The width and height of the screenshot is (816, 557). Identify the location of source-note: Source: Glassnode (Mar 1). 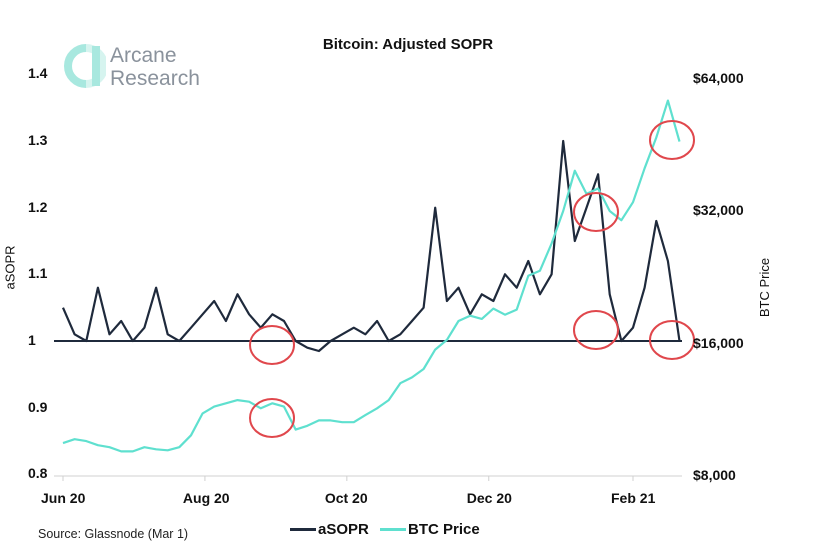
(113, 534).